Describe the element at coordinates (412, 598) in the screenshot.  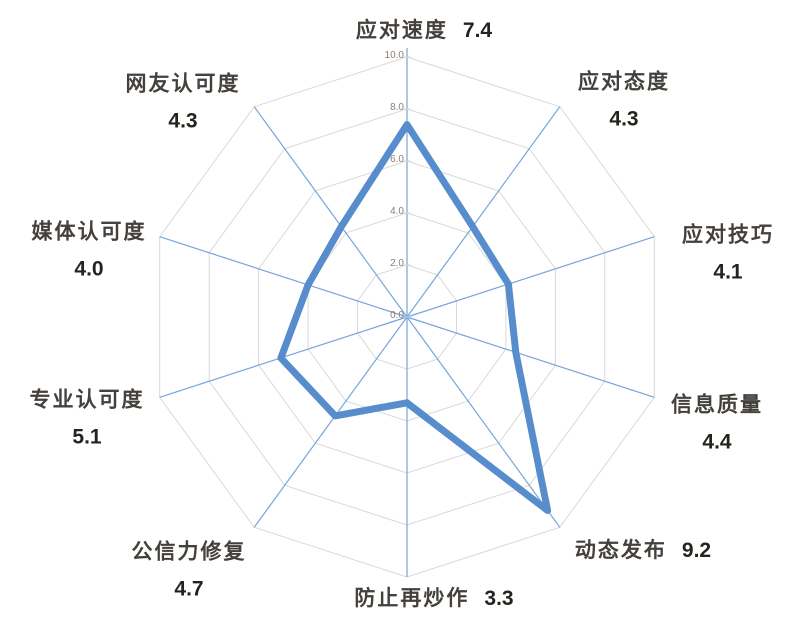
I see `category-label: 防止再炒作` at that location.